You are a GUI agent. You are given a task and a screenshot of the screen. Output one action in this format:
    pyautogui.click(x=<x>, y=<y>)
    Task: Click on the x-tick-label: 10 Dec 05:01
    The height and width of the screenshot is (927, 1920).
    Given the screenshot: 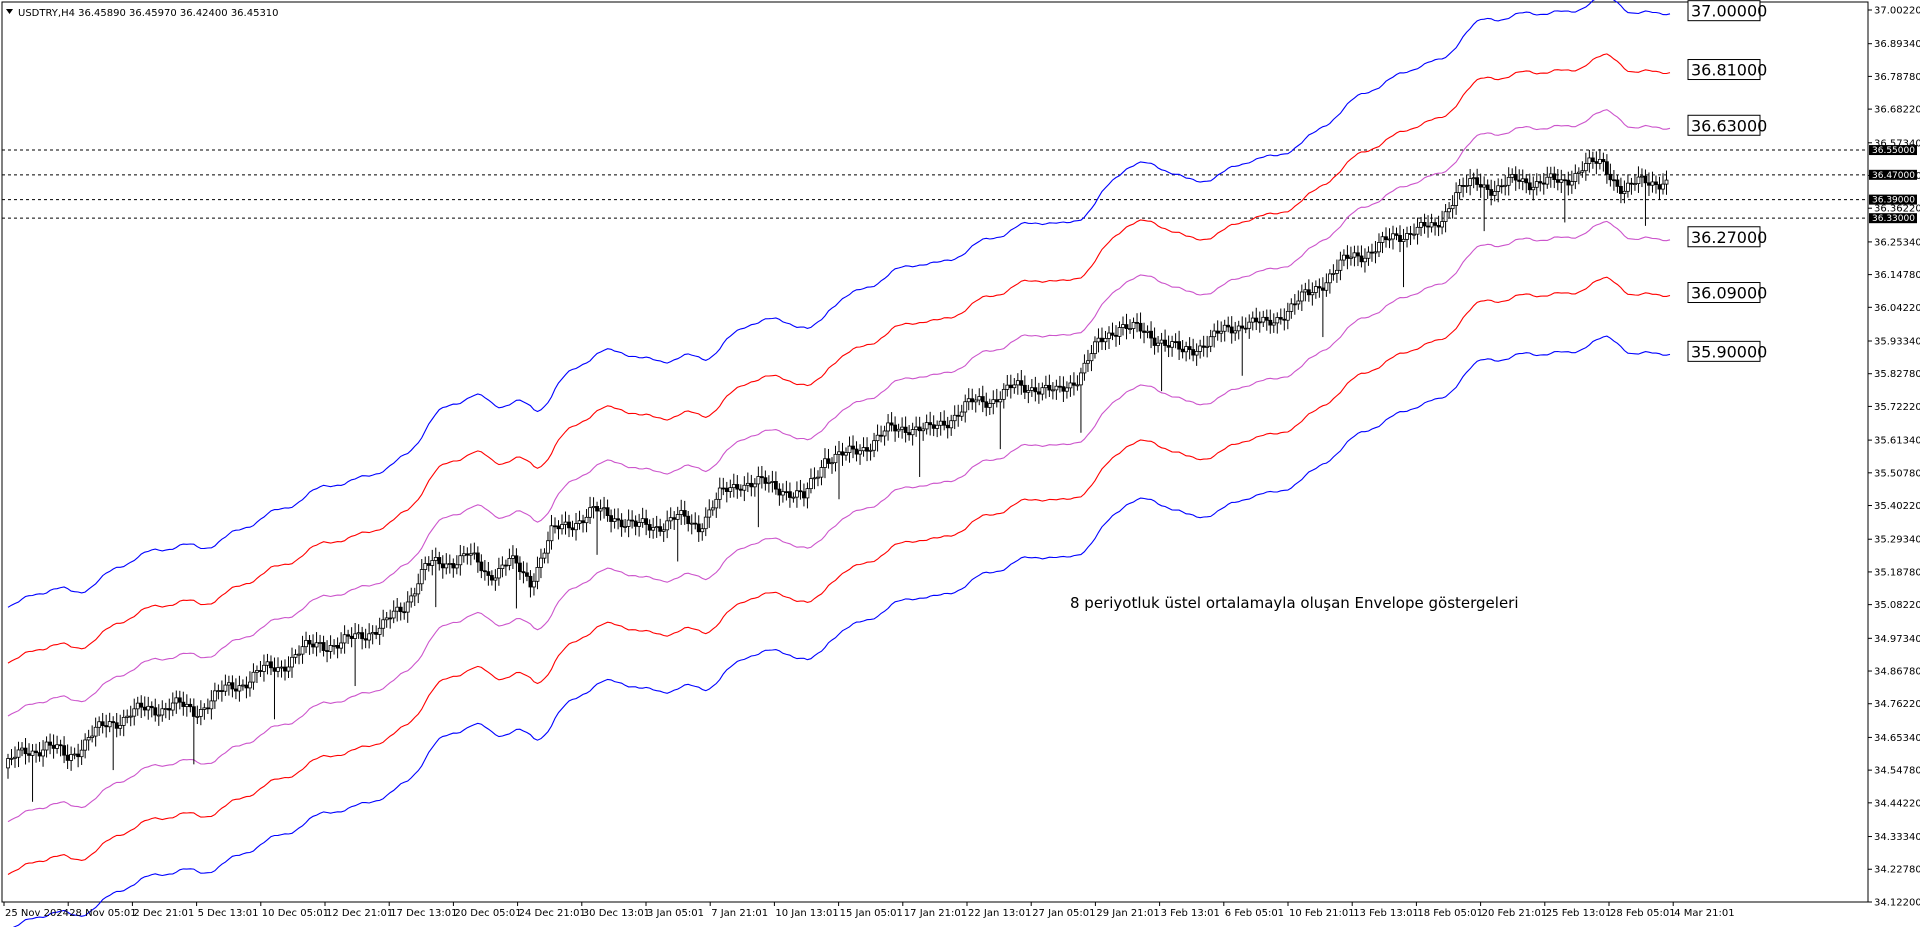 What is the action you would take?
    pyautogui.click(x=295, y=913)
    